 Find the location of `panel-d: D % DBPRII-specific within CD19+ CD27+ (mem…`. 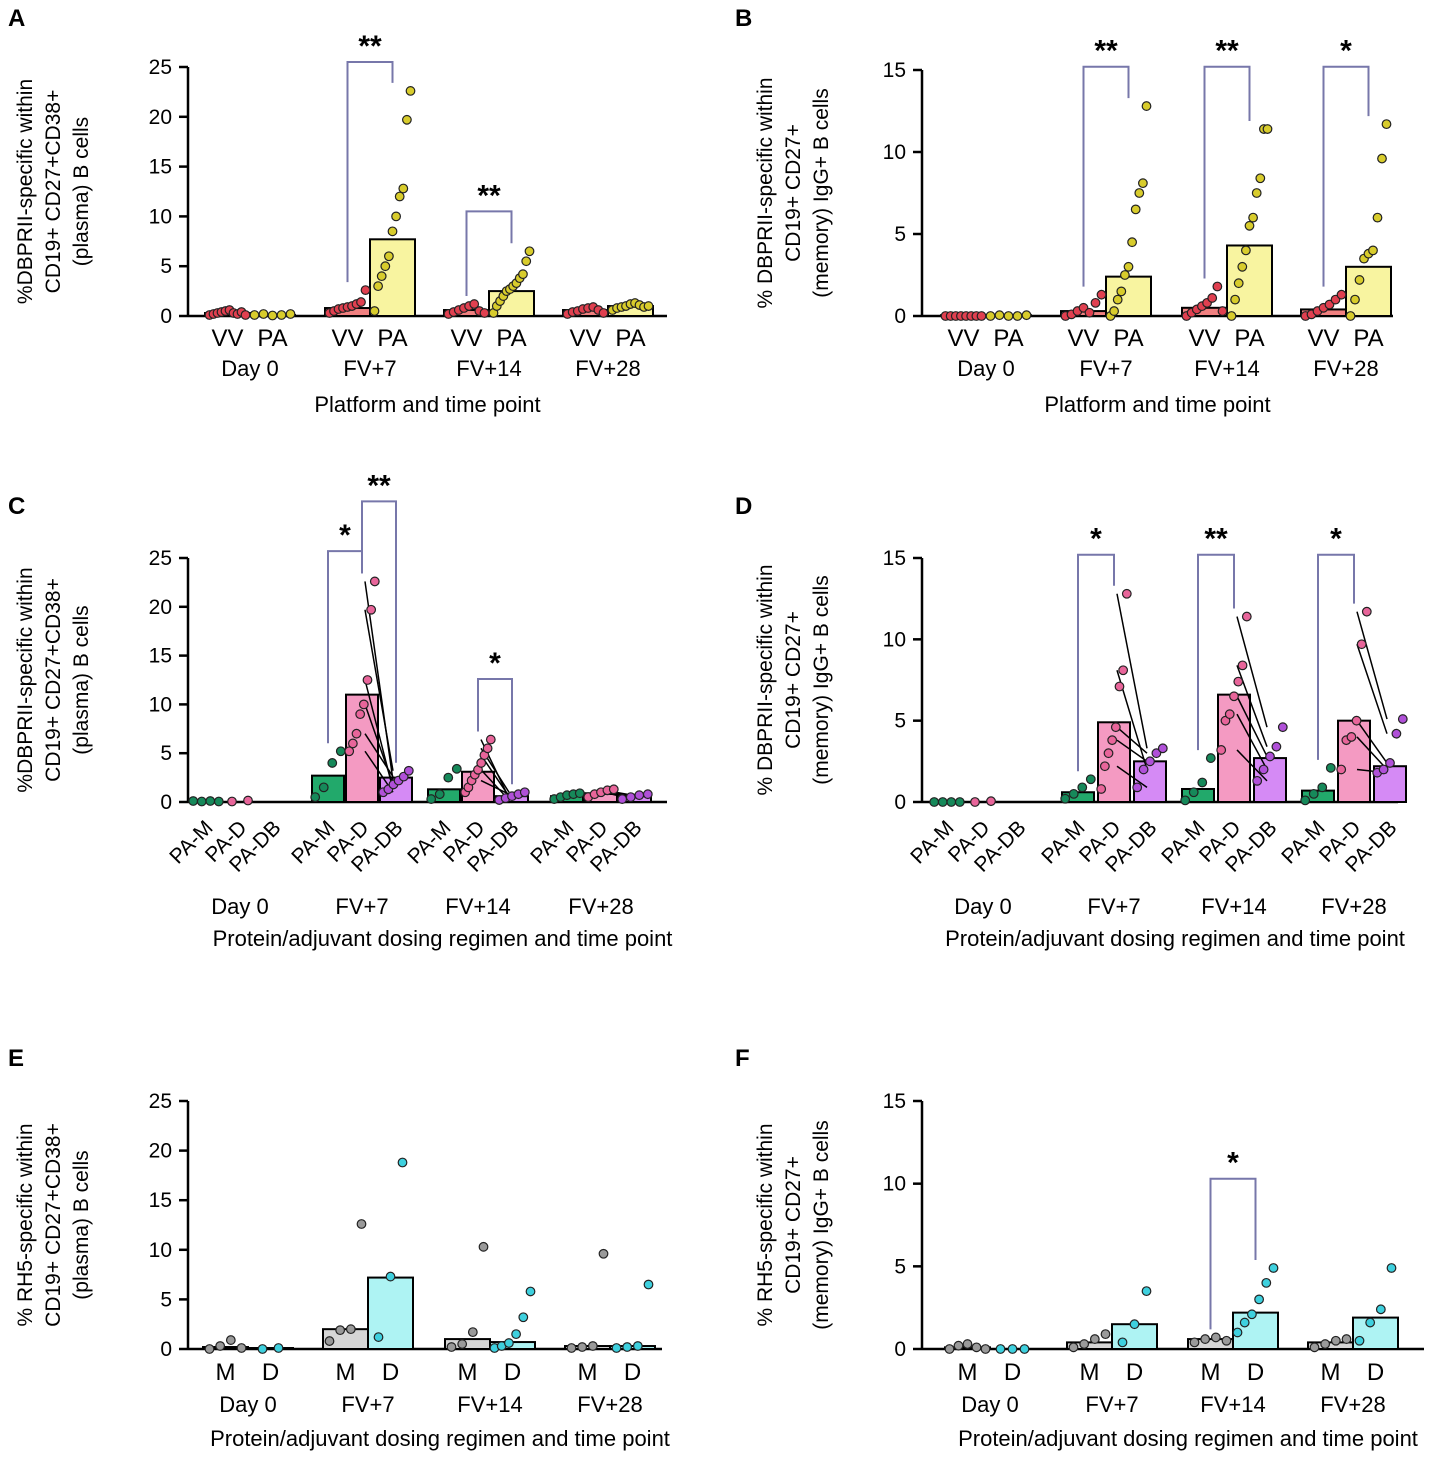

panel-d: D % DBPRII-specific within CD19+ CD27+ (mem… is located at coordinates (1071, 722).